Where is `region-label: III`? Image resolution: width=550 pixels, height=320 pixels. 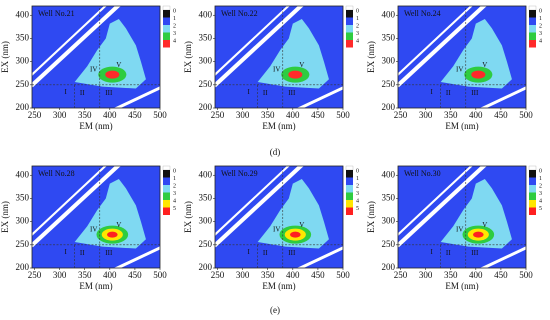
region-label: III is located at coordinates (292, 253).